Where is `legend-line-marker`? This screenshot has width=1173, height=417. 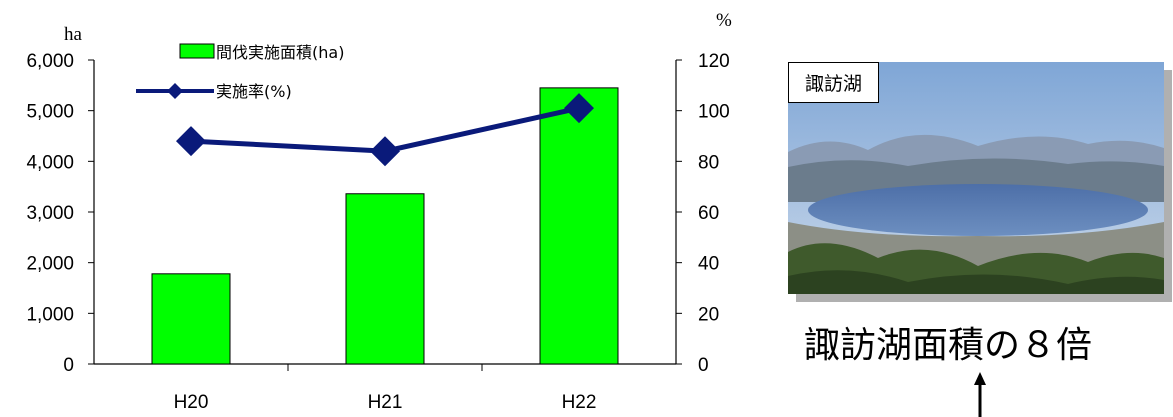
legend-line-marker is located at coordinates (175, 91).